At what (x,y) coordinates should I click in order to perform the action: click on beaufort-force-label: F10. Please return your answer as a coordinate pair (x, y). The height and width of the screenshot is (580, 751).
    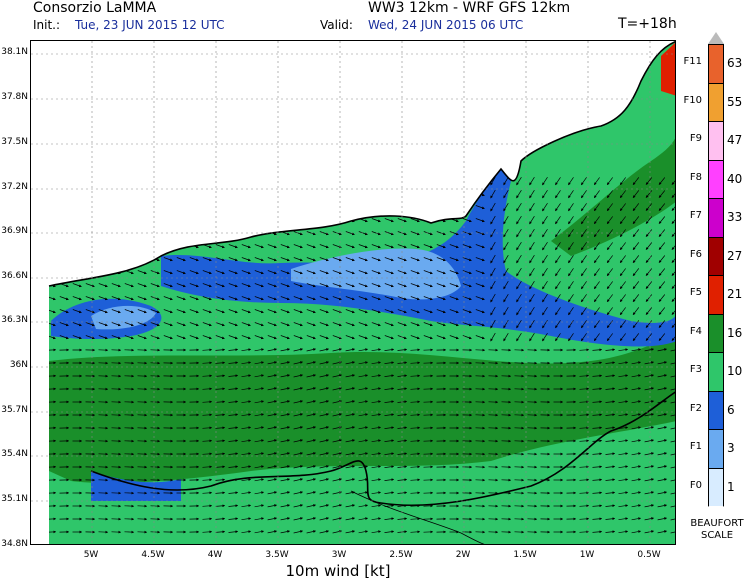
    Looking at the image, I should click on (692, 100).